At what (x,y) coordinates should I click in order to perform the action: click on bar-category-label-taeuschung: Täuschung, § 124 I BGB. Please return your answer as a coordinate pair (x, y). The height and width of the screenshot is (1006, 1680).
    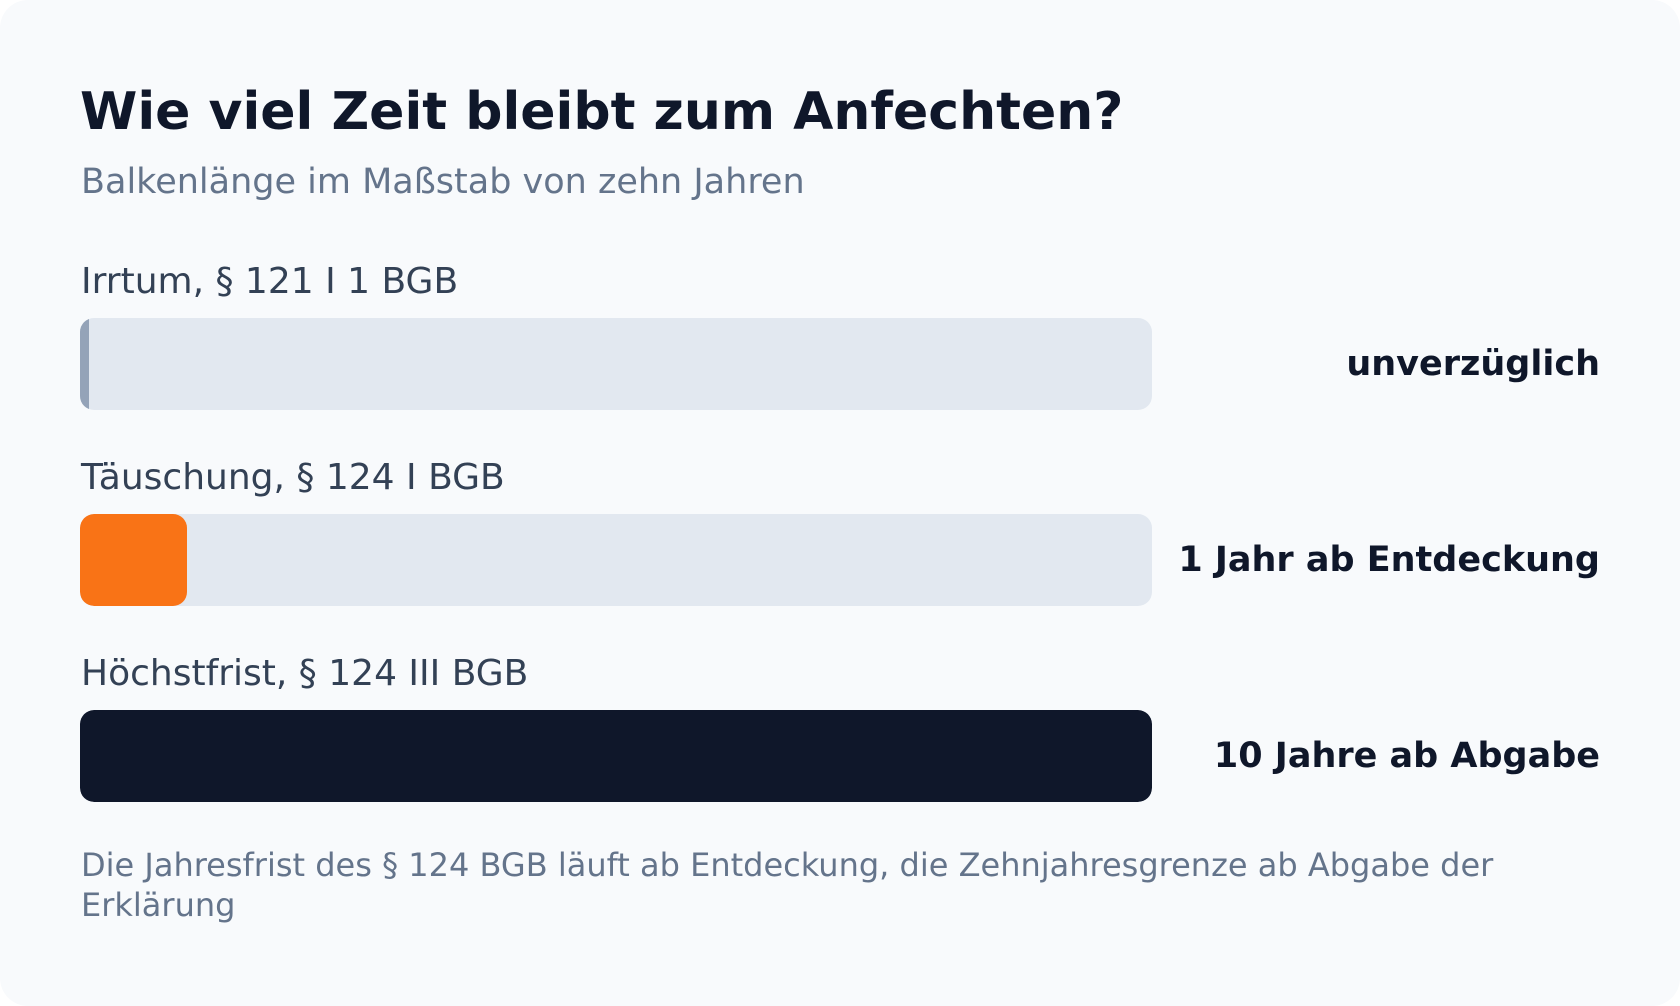
    Looking at the image, I should click on (293, 477).